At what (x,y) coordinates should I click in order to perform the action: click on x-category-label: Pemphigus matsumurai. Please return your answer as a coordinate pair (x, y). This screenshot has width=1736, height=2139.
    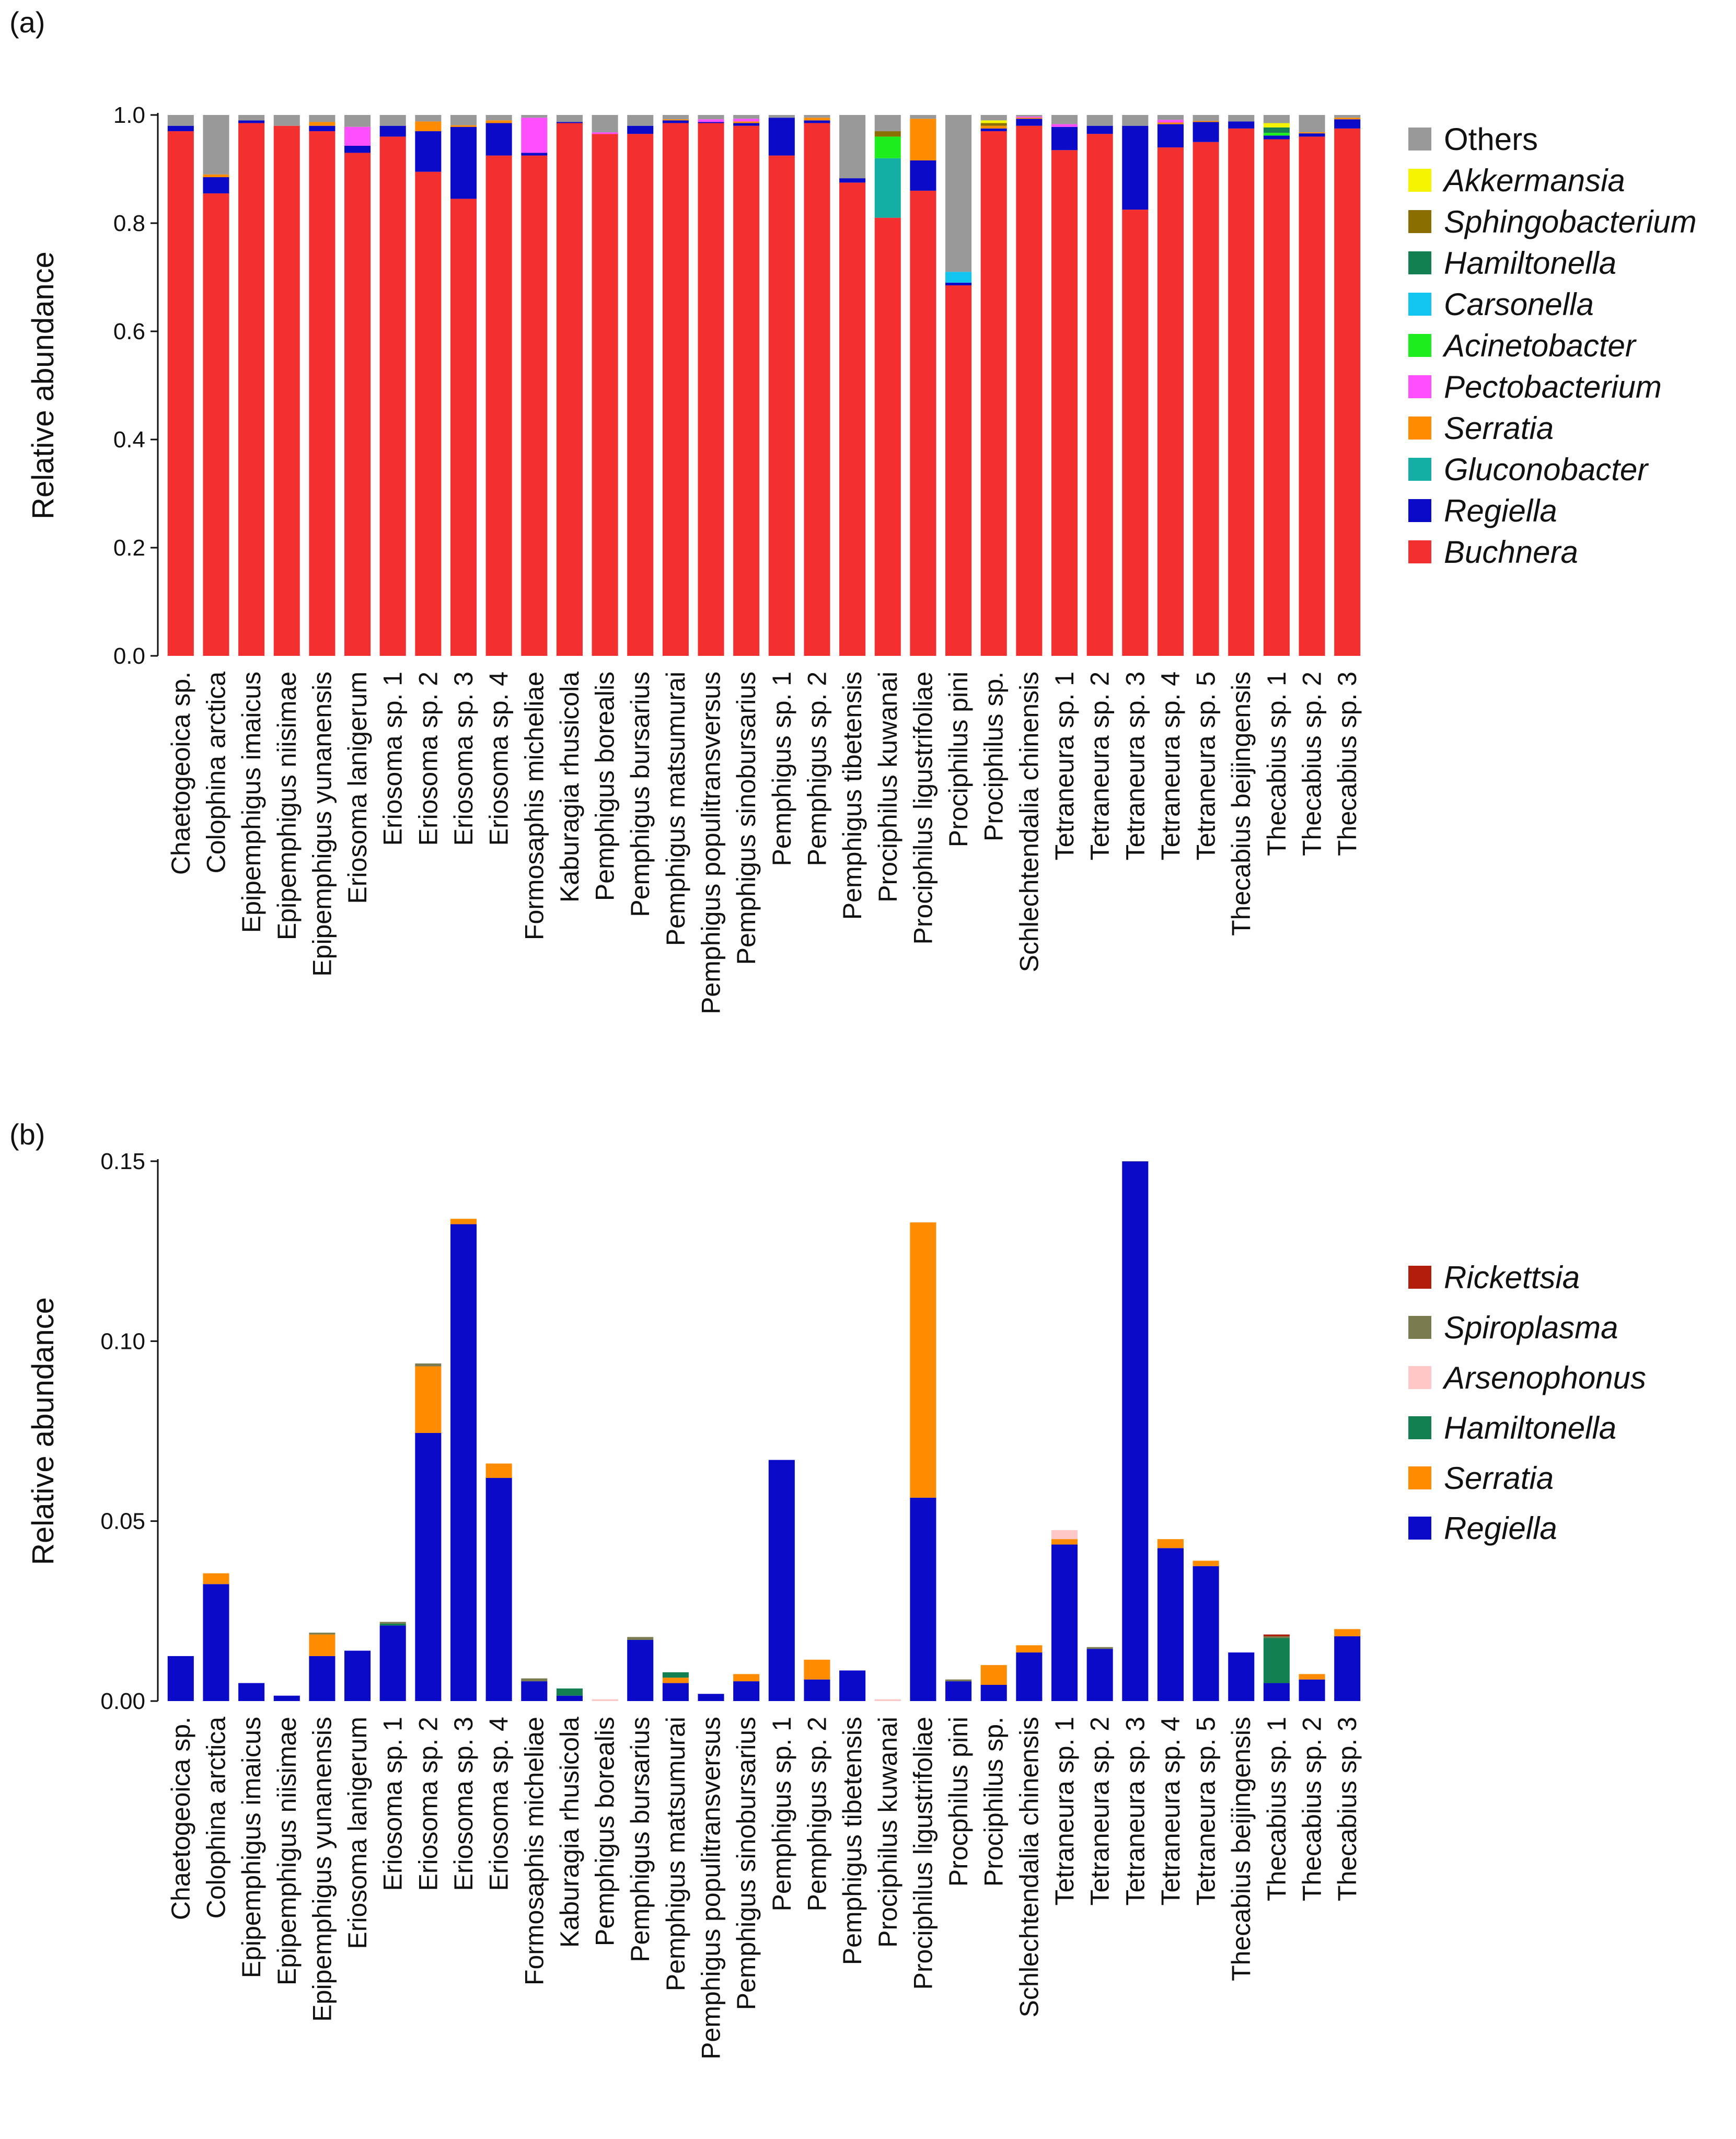
    Looking at the image, I should click on (675, 1854).